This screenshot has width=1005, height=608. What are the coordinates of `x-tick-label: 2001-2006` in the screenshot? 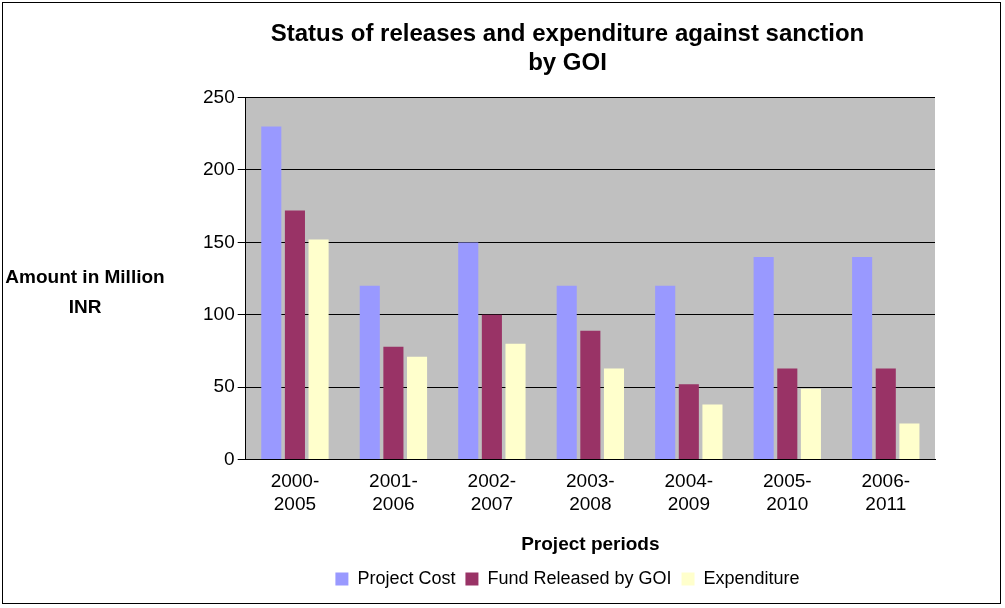 It's located at (393, 492).